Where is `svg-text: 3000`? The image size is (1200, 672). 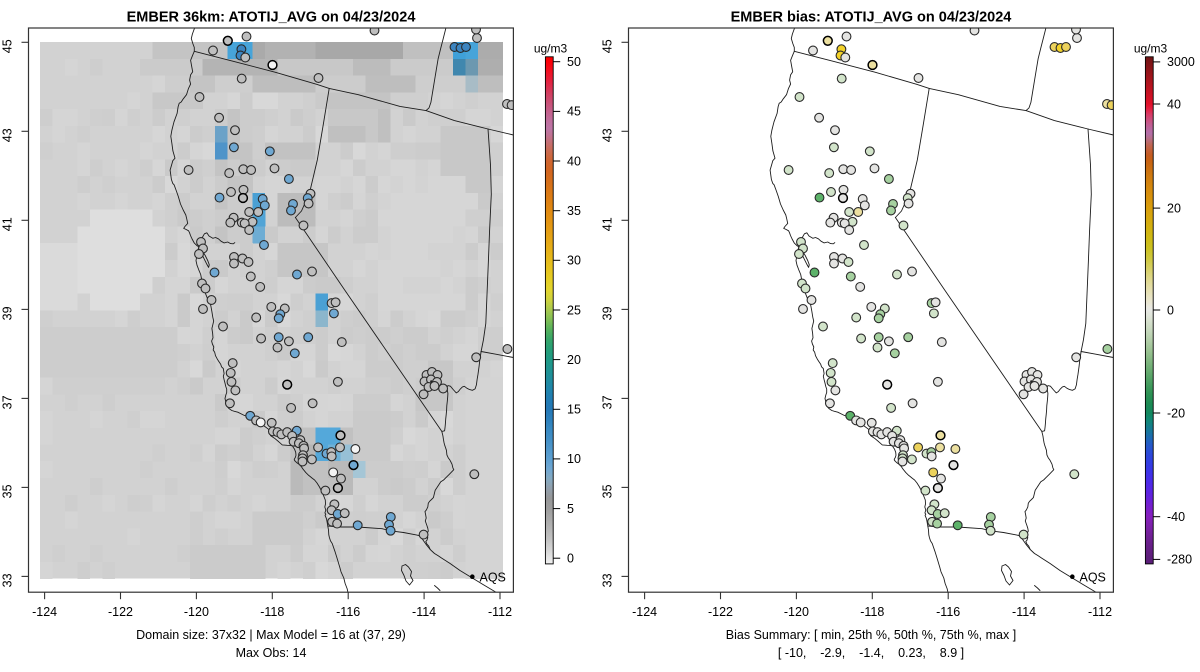 svg-text: 3000 is located at coordinates (1181, 62).